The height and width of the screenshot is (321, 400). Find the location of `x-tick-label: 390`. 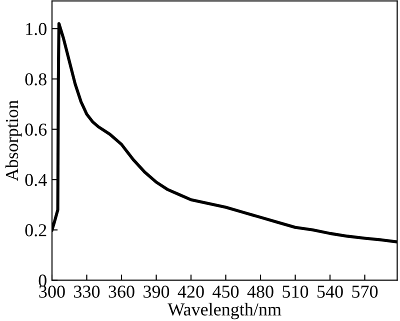

x-tick-label: 390 is located at coordinates (157, 292).